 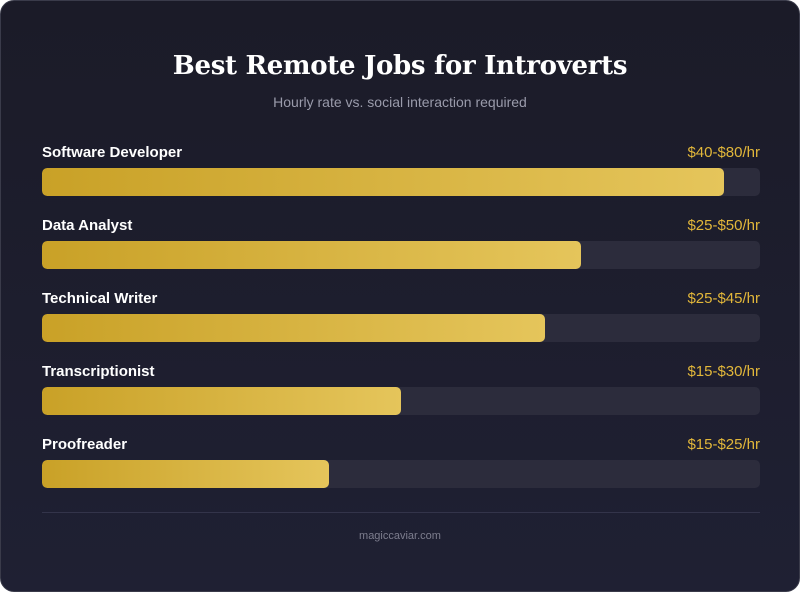 I want to click on bar-label: Data Analyst, so click(x=87, y=225).